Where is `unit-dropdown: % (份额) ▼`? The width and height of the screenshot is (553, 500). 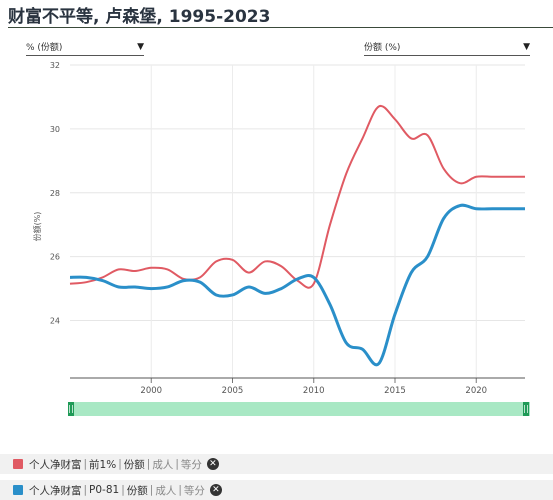
unit-dropdown: % (份额) ▼ is located at coordinates (85, 48).